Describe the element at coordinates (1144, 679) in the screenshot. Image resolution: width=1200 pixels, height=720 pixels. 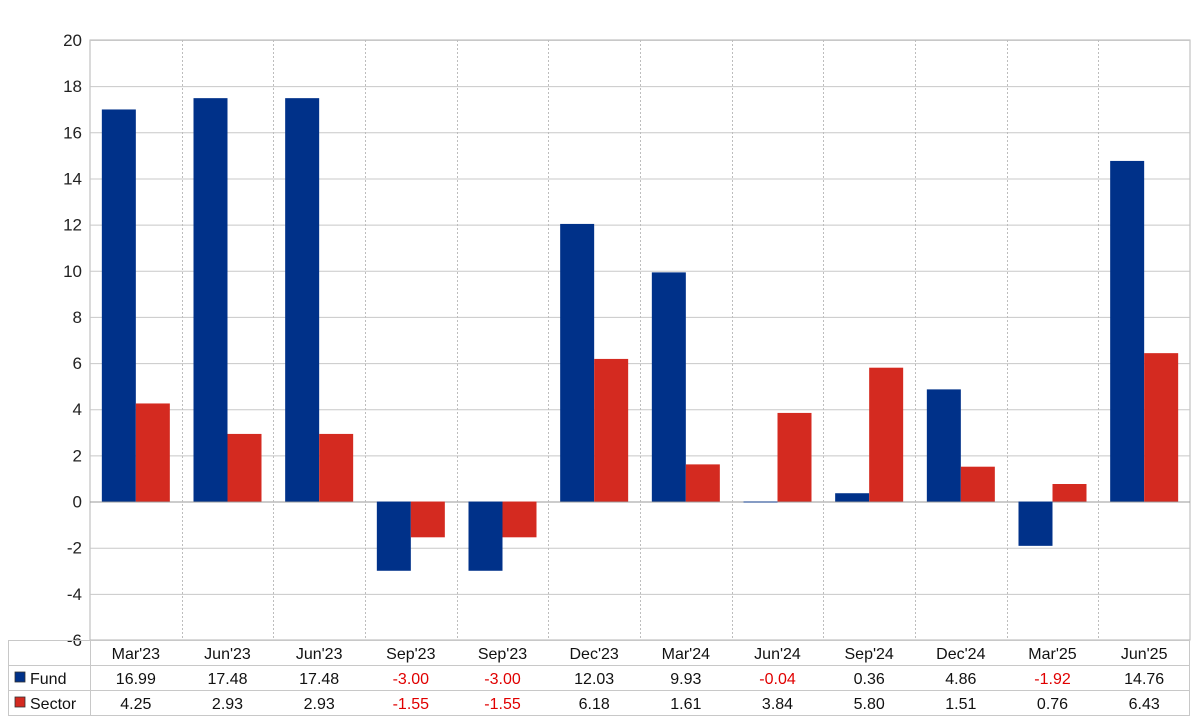
I see `data-label-fund: 14.76` at that location.